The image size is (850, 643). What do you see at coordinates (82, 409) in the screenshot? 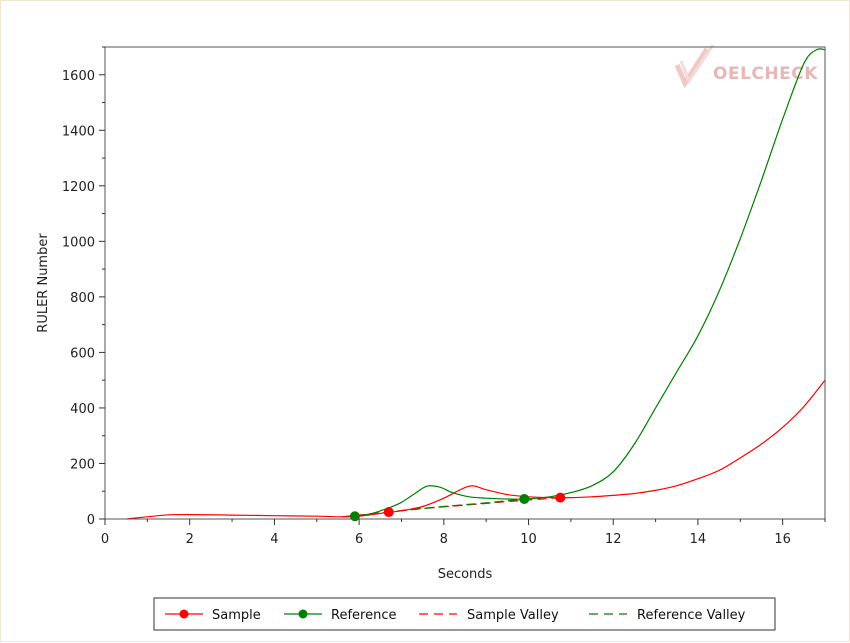
I see `y-tick-label: 400` at bounding box center [82, 409].